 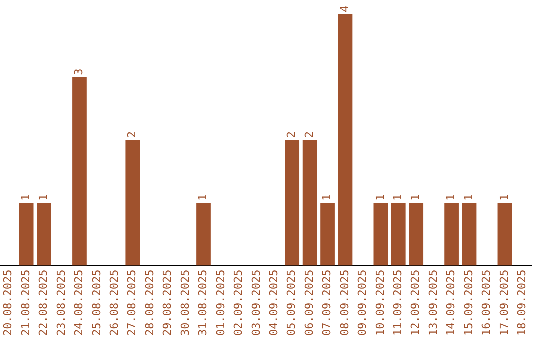 What do you see at coordinates (79, 303) in the screenshot?
I see `x-tick-label: 24.08.2025` at bounding box center [79, 303].